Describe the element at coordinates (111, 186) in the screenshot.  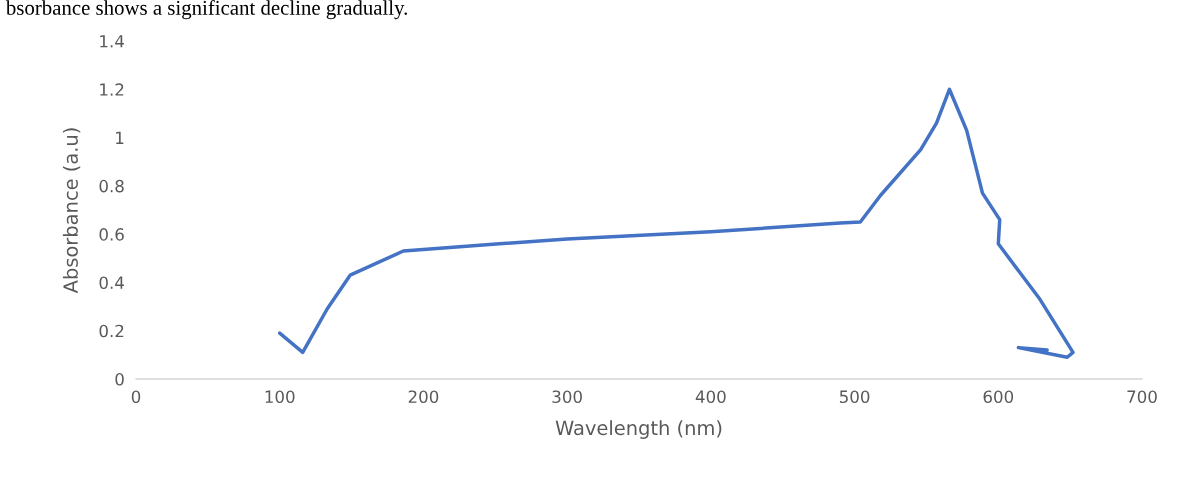
I see `y-tick-label: 0.8` at that location.